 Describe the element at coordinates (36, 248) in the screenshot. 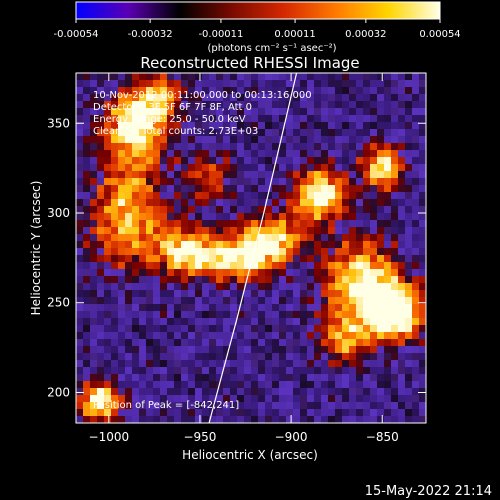

I see `y-axis-label: Heliocentric Y (arcsec)` at that location.